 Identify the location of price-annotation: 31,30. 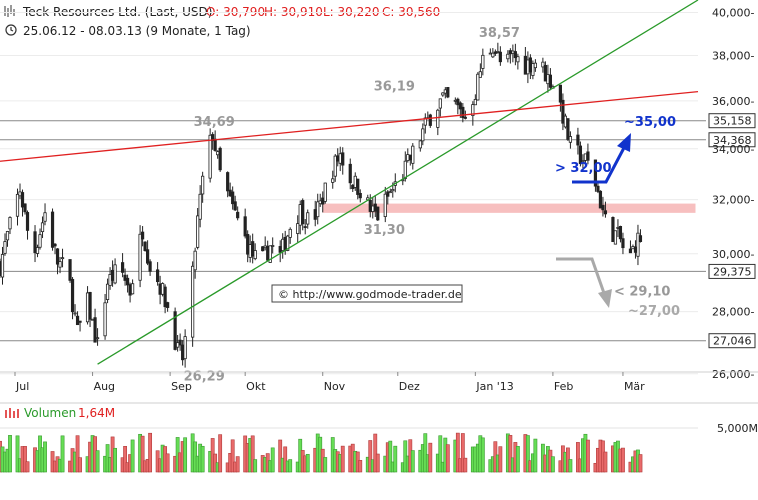
(384, 230).